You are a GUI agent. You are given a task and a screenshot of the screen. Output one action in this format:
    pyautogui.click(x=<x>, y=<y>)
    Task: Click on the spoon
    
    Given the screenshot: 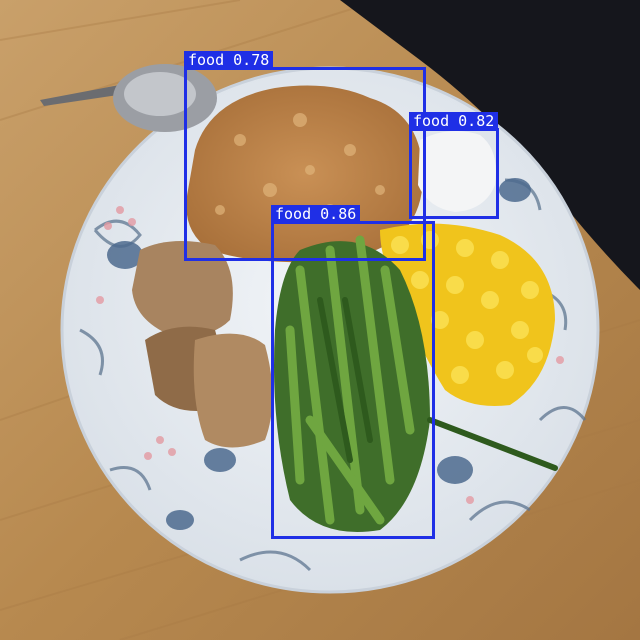 What is the action you would take?
    pyautogui.click(x=128, y=98)
    